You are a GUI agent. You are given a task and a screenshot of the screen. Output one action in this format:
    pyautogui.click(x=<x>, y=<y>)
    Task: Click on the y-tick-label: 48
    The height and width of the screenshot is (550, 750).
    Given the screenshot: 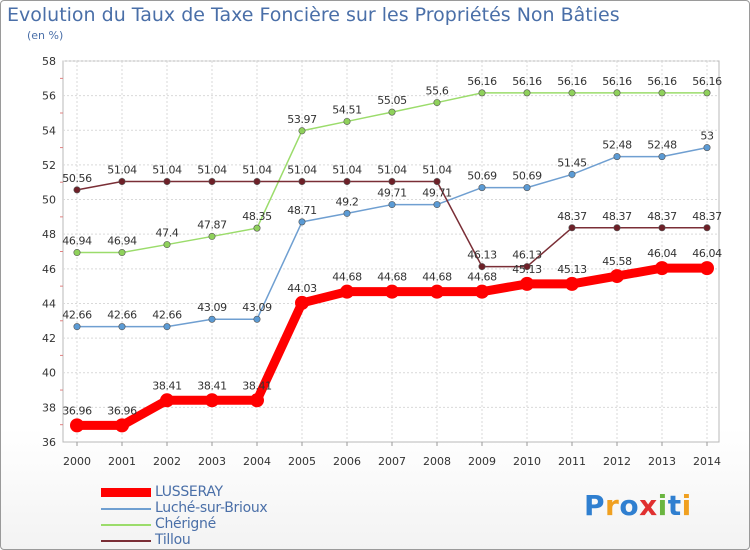 What is the action you would take?
    pyautogui.click(x=49, y=234)
    